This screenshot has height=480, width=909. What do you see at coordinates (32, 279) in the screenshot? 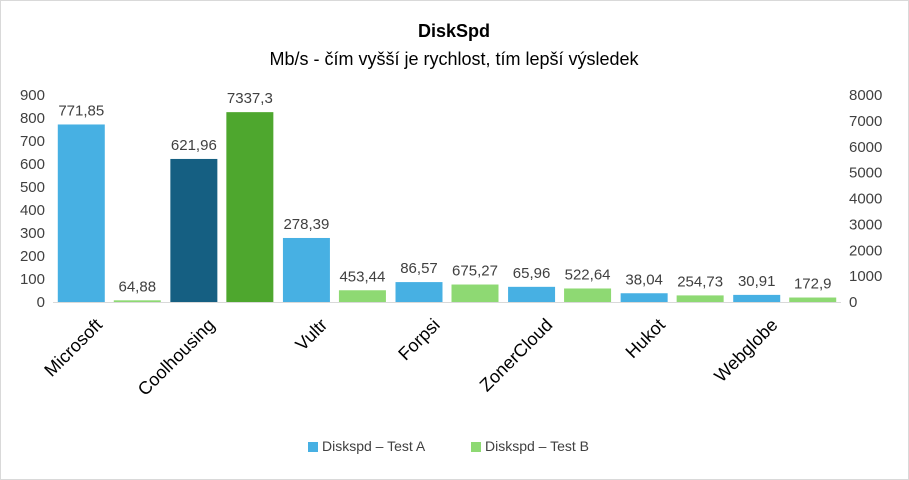
I see `y-left-tick-label: 100` at bounding box center [32, 279].